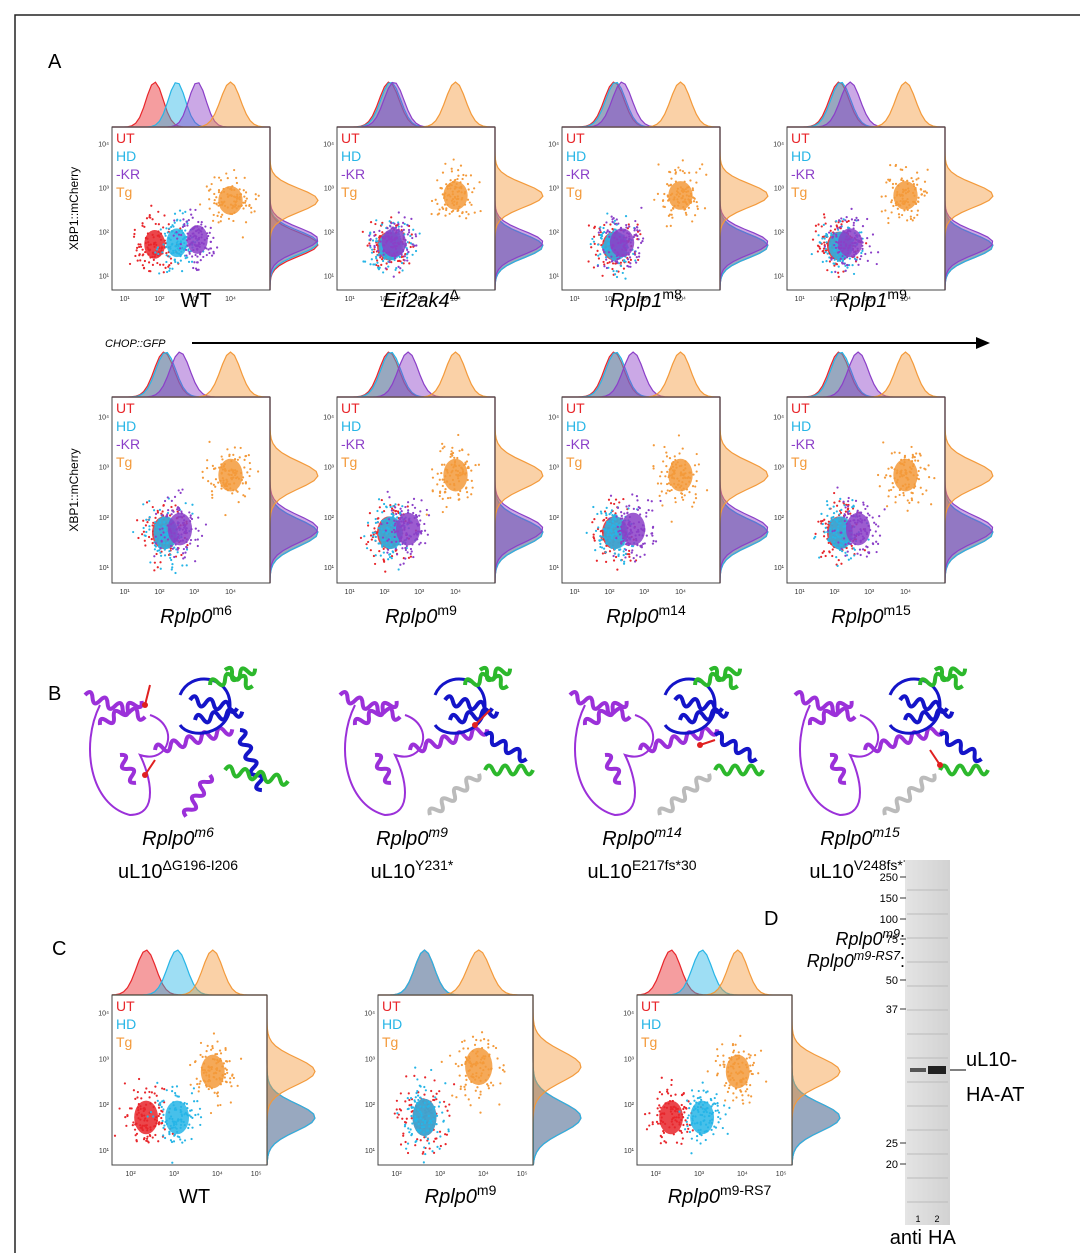 This screenshot has width=1080, height=1253. What do you see at coordinates (509, 770) in the screenshot?
I see `helix` at bounding box center [509, 770].